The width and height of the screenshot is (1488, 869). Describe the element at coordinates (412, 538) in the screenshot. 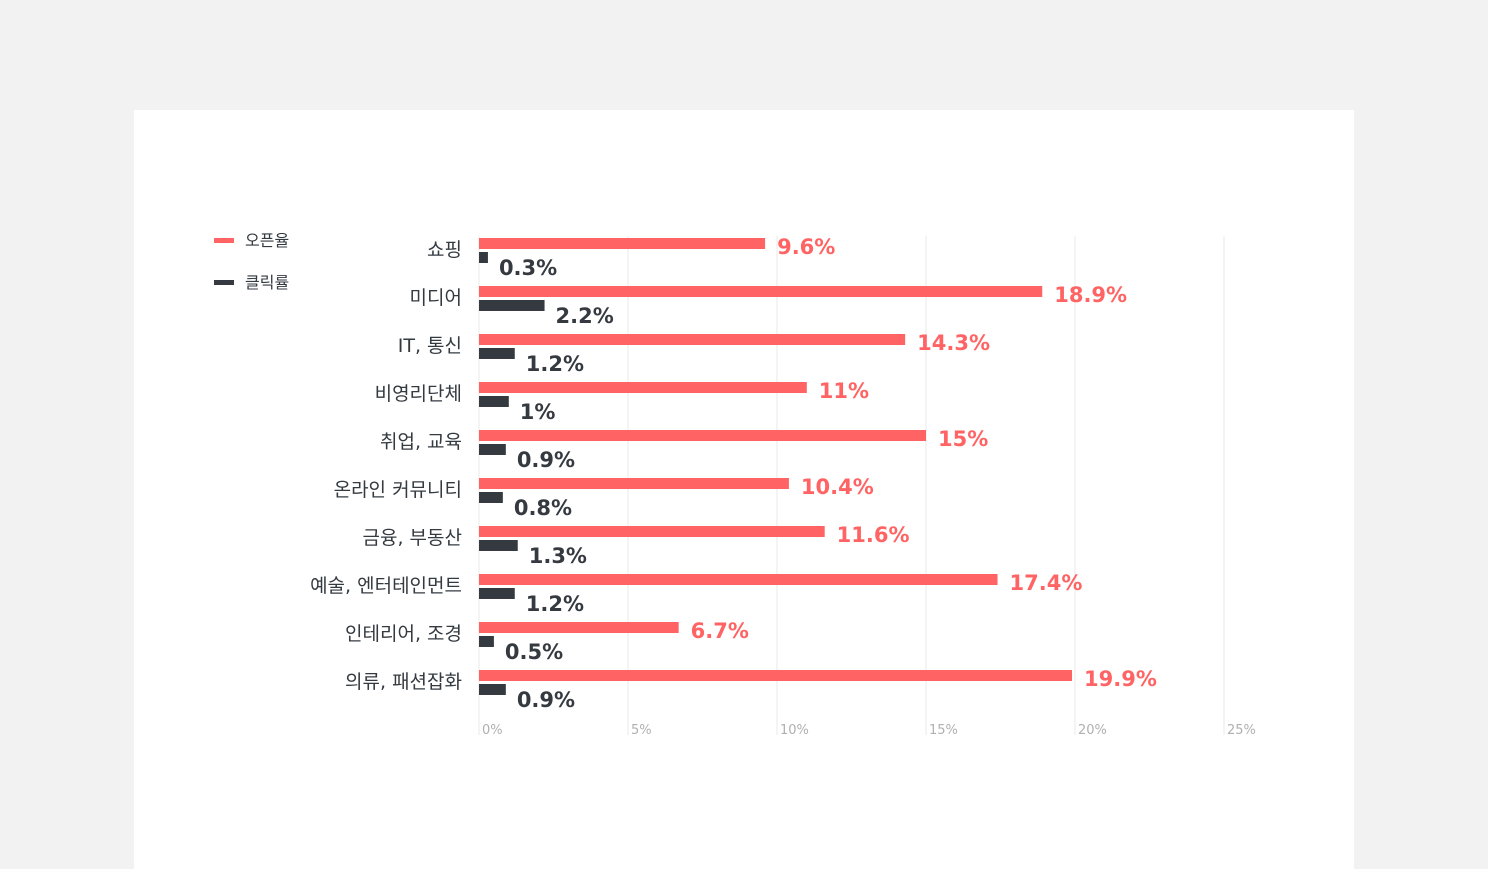

I see `category-label: 금융, 부동산` at that location.